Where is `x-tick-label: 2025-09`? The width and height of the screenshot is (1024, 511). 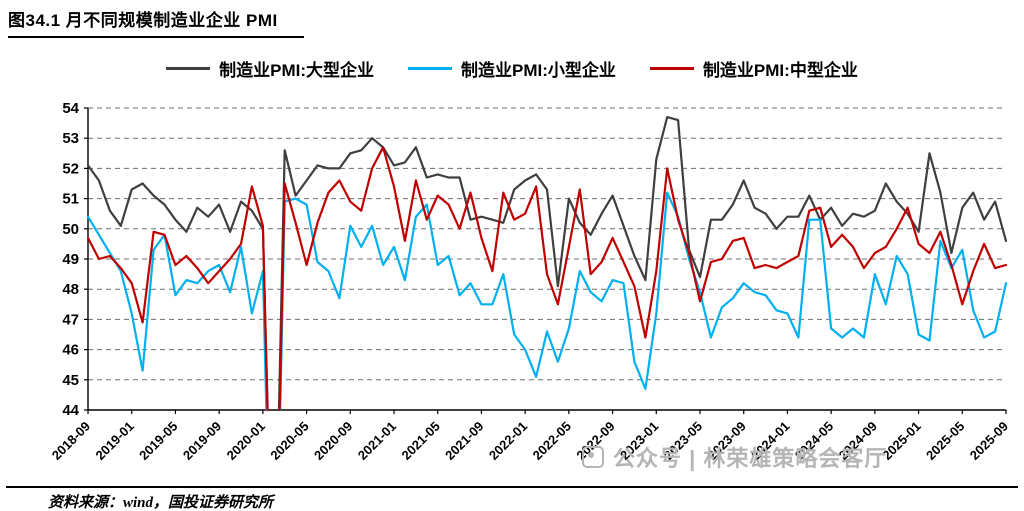
x-tick-label: 2025-09 is located at coordinates (989, 441).